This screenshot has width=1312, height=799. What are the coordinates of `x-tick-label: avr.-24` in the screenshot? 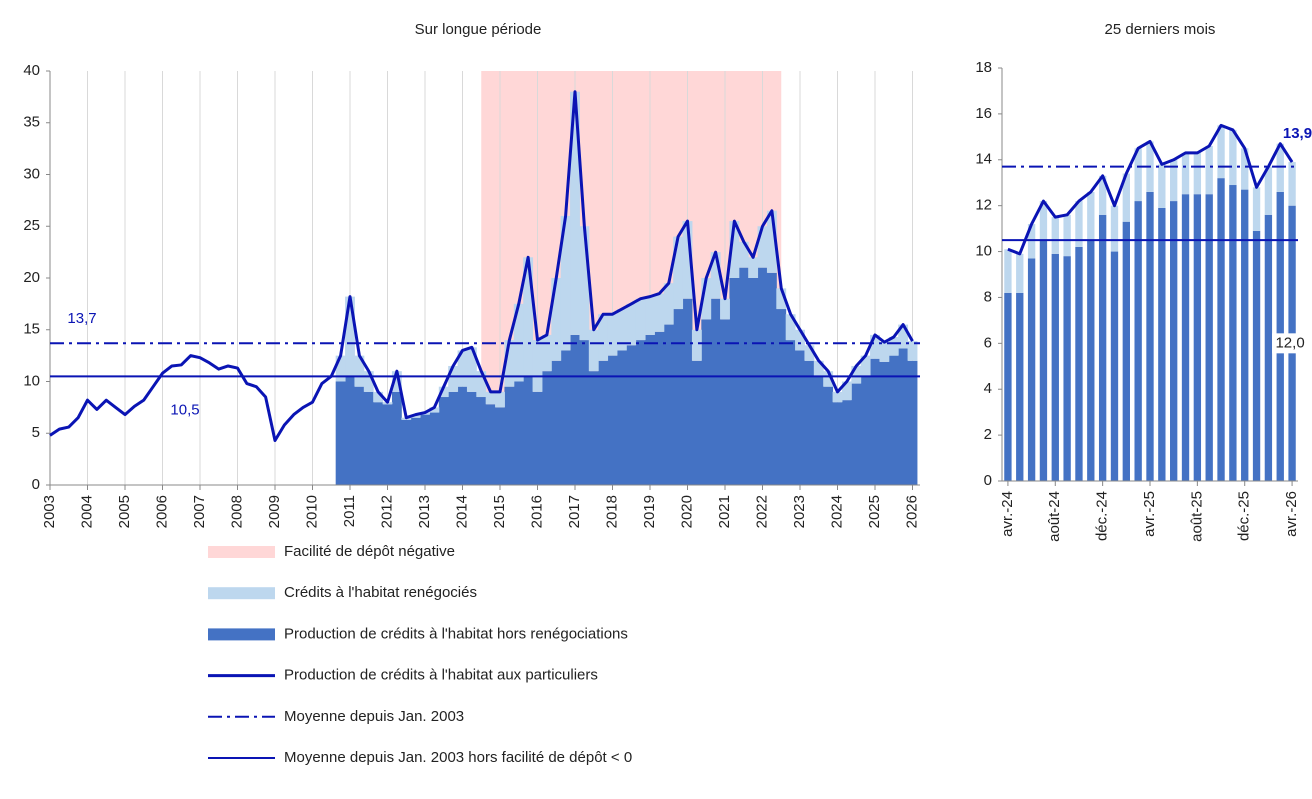 It's located at (1007, 514).